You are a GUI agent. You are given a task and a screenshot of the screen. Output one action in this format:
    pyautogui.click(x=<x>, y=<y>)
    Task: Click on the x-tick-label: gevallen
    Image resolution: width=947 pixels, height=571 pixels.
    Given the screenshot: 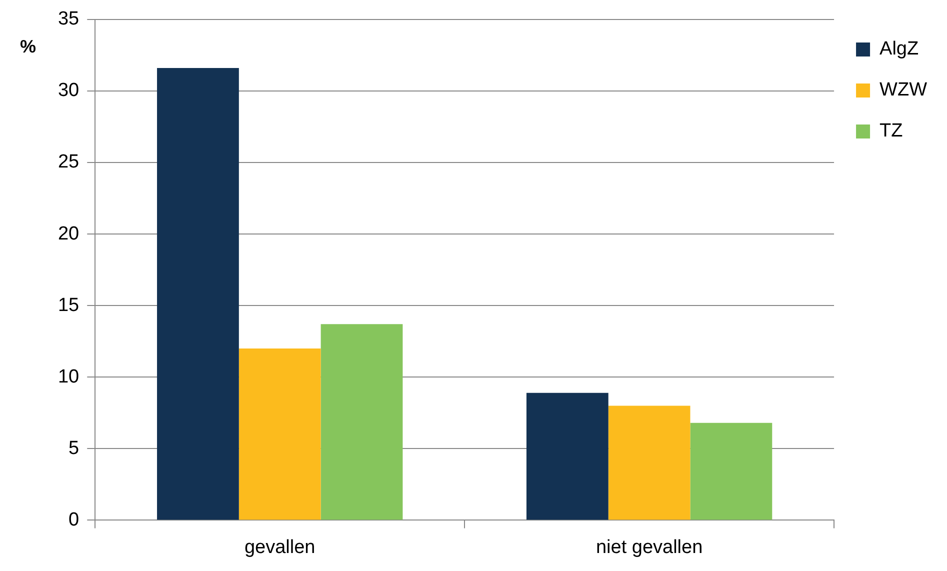 What is the action you would take?
    pyautogui.click(x=280, y=547)
    